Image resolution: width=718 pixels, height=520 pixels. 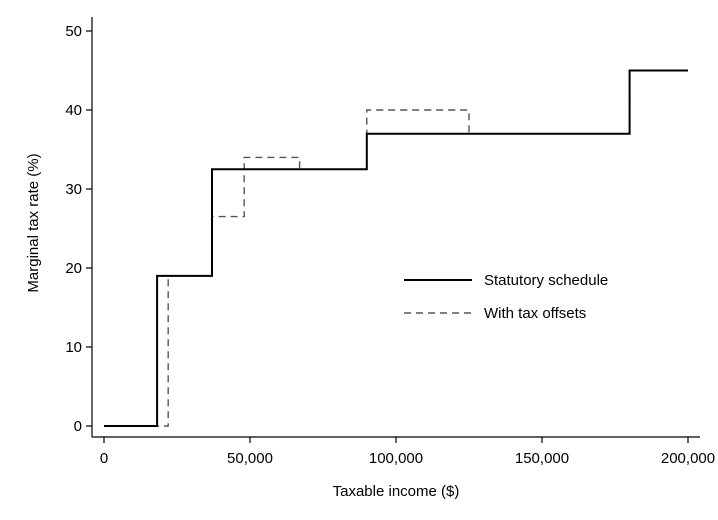 I want to click on y-tick-label: 40, so click(x=73, y=110).